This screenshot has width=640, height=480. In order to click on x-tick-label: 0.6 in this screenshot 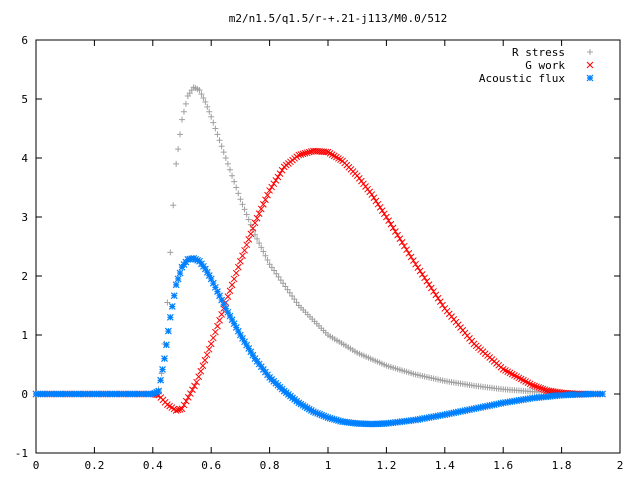, I will do `click(211, 465)`.